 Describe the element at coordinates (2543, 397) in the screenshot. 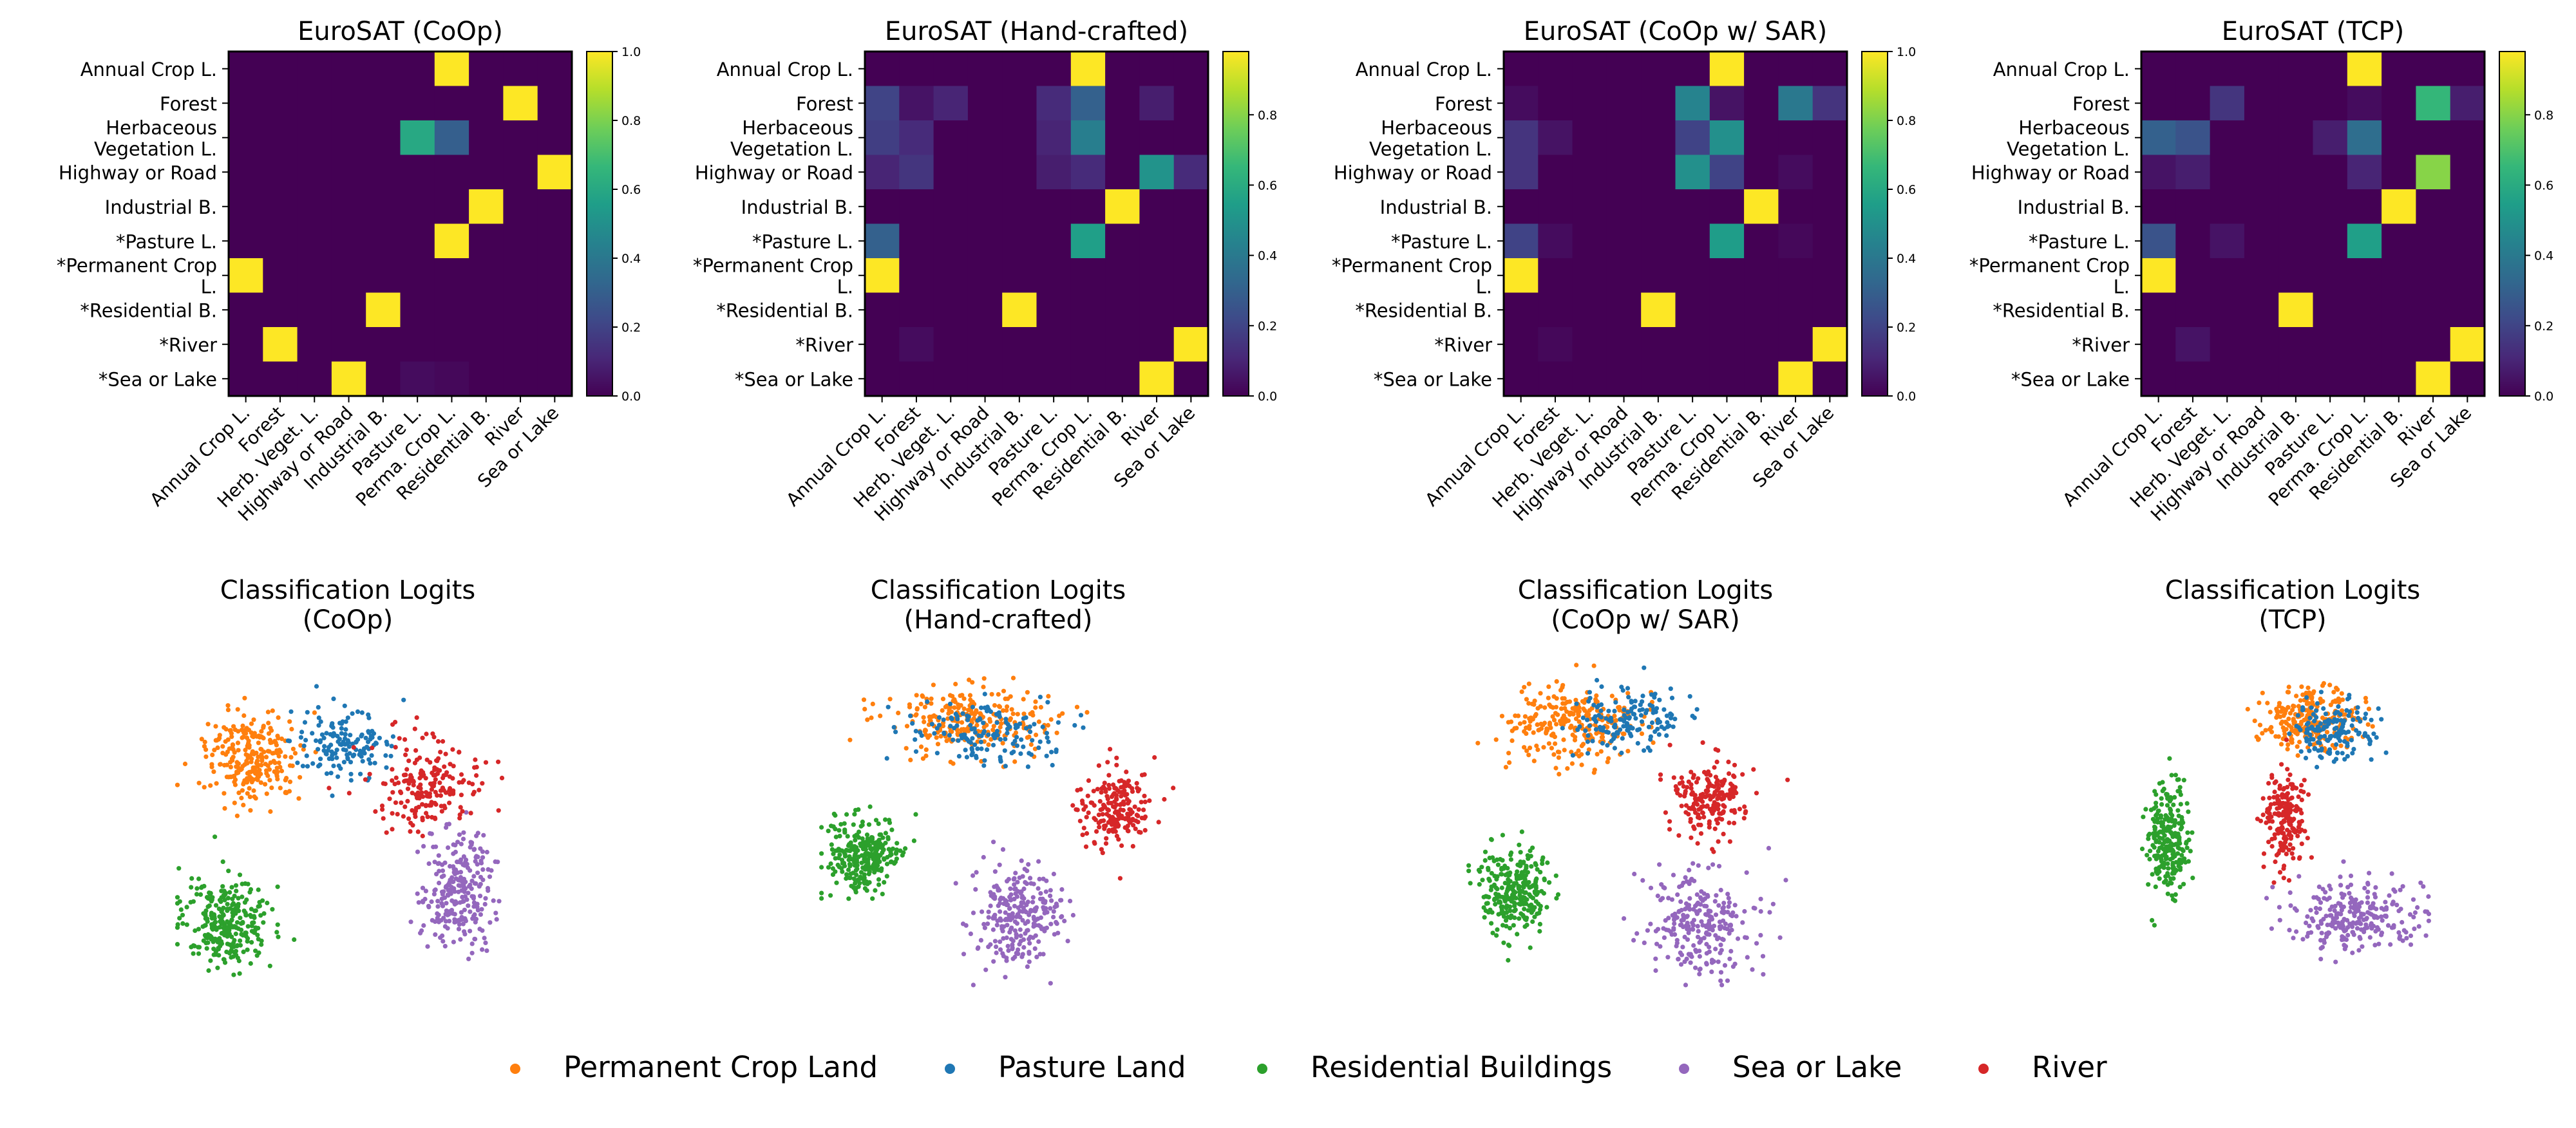

I see `colorbar-tick-label: 0.0` at that location.